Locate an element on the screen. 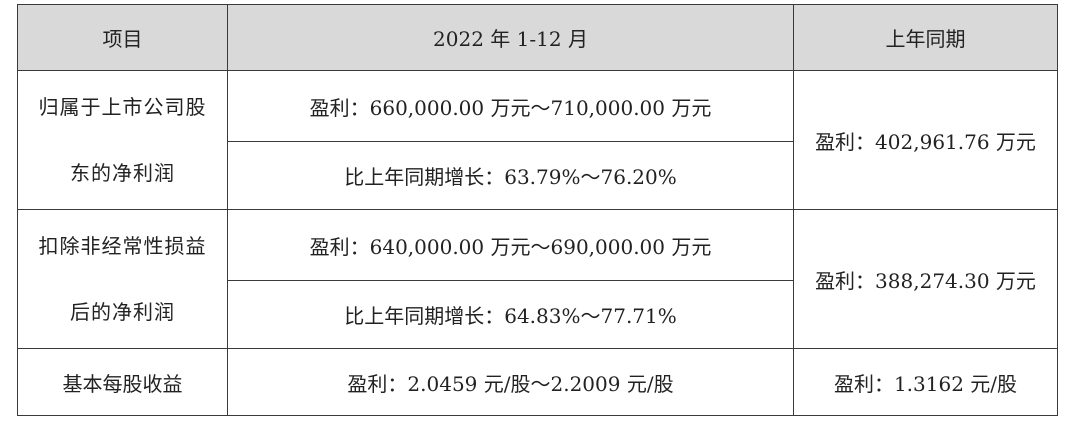 This screenshot has width=1080, height=435. estimate-cell: 盈利：640,000.00 万元～690,000.00 万元 is located at coordinates (510, 245).